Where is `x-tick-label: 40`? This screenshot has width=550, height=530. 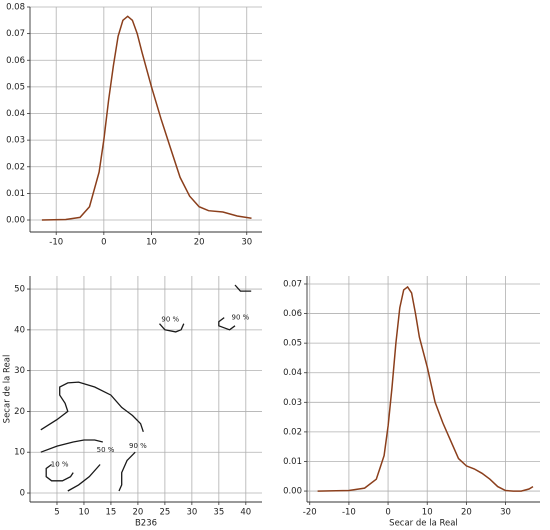
x-tick-label: 40 is located at coordinates (245, 513).